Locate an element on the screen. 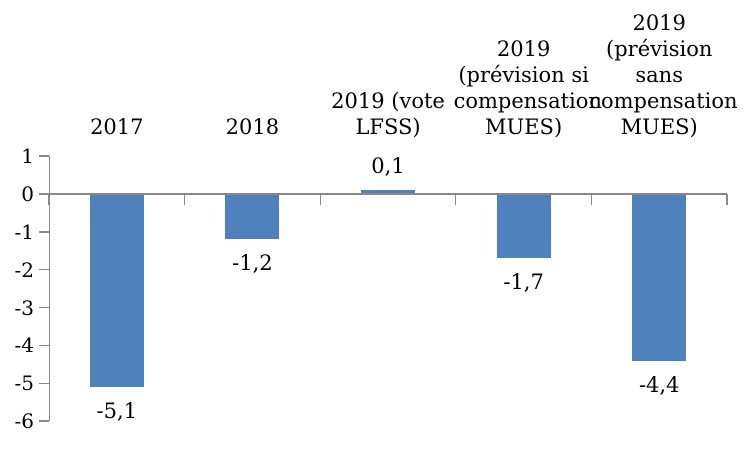 This screenshot has width=750, height=450. data-label: -1,7 is located at coordinates (523, 282).